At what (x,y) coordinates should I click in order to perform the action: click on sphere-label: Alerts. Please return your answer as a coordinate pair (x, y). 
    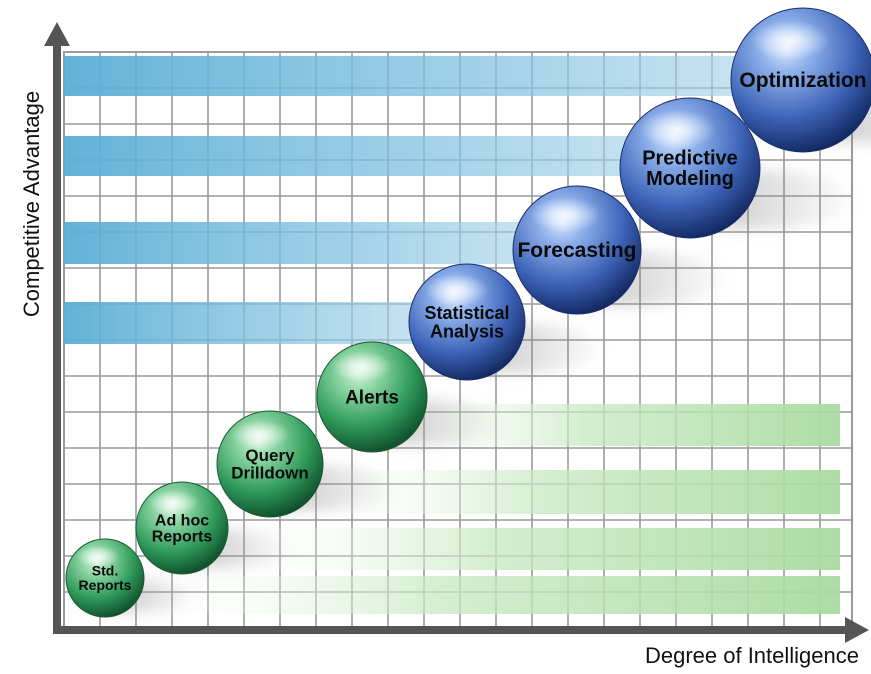
    Looking at the image, I should click on (372, 397).